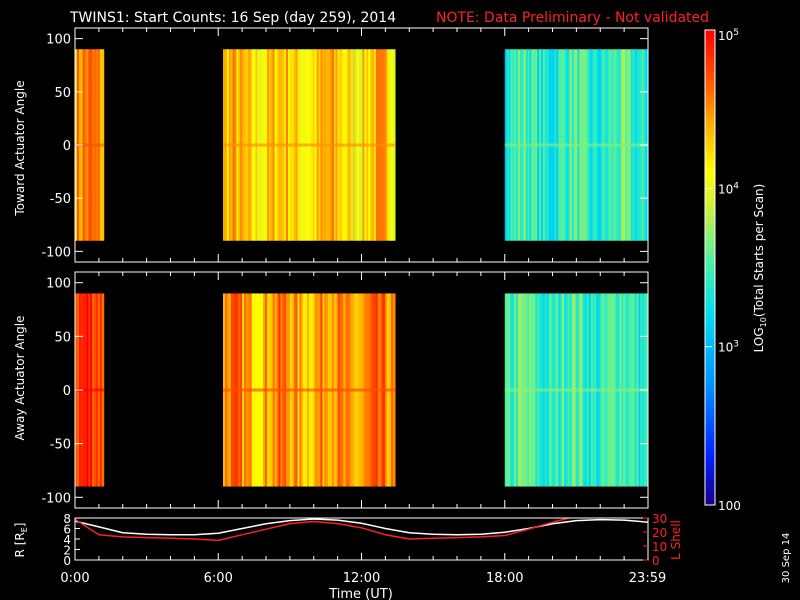  Describe the element at coordinates (676, 540) in the screenshot. I see `lshell-ylabel: L Shell` at that location.